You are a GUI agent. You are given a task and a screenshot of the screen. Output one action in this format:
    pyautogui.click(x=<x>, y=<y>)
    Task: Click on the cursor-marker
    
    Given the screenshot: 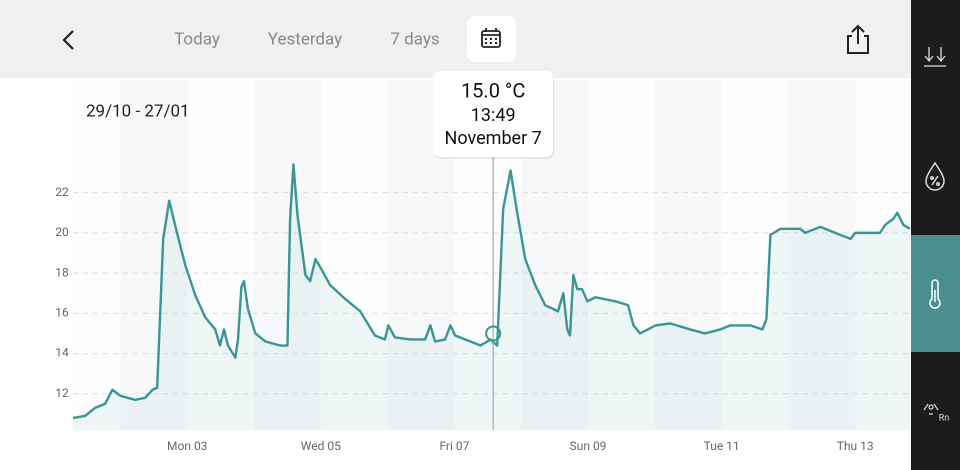 What is the action you would take?
    pyautogui.click(x=493, y=333)
    